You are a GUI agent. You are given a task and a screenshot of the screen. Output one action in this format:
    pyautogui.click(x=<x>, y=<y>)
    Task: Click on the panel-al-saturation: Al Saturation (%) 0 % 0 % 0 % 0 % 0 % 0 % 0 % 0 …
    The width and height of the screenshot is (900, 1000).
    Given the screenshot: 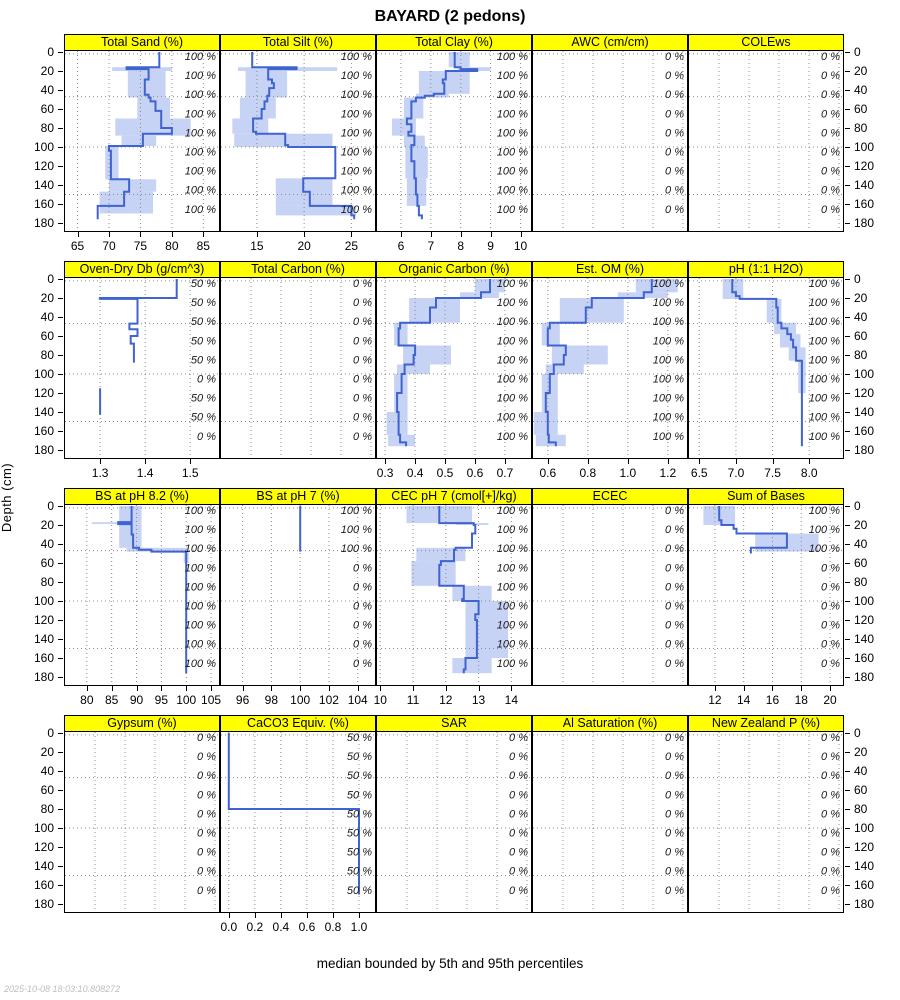 What is the action you would take?
    pyautogui.click(x=610, y=828)
    